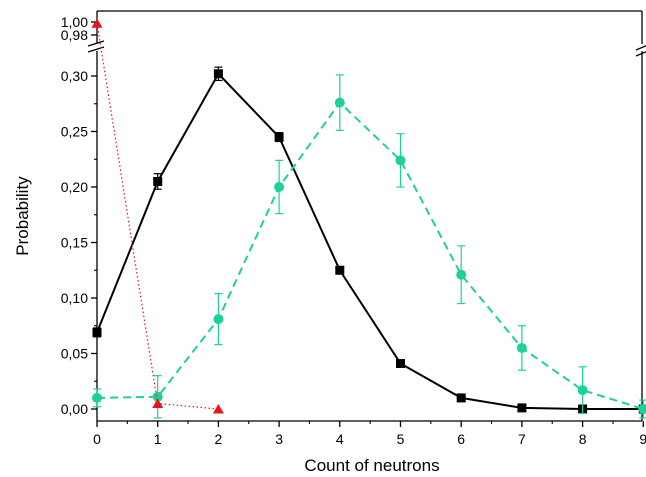 This screenshot has height=477, width=646. I want to click on y-tick-label: 0,00, so click(74, 409).